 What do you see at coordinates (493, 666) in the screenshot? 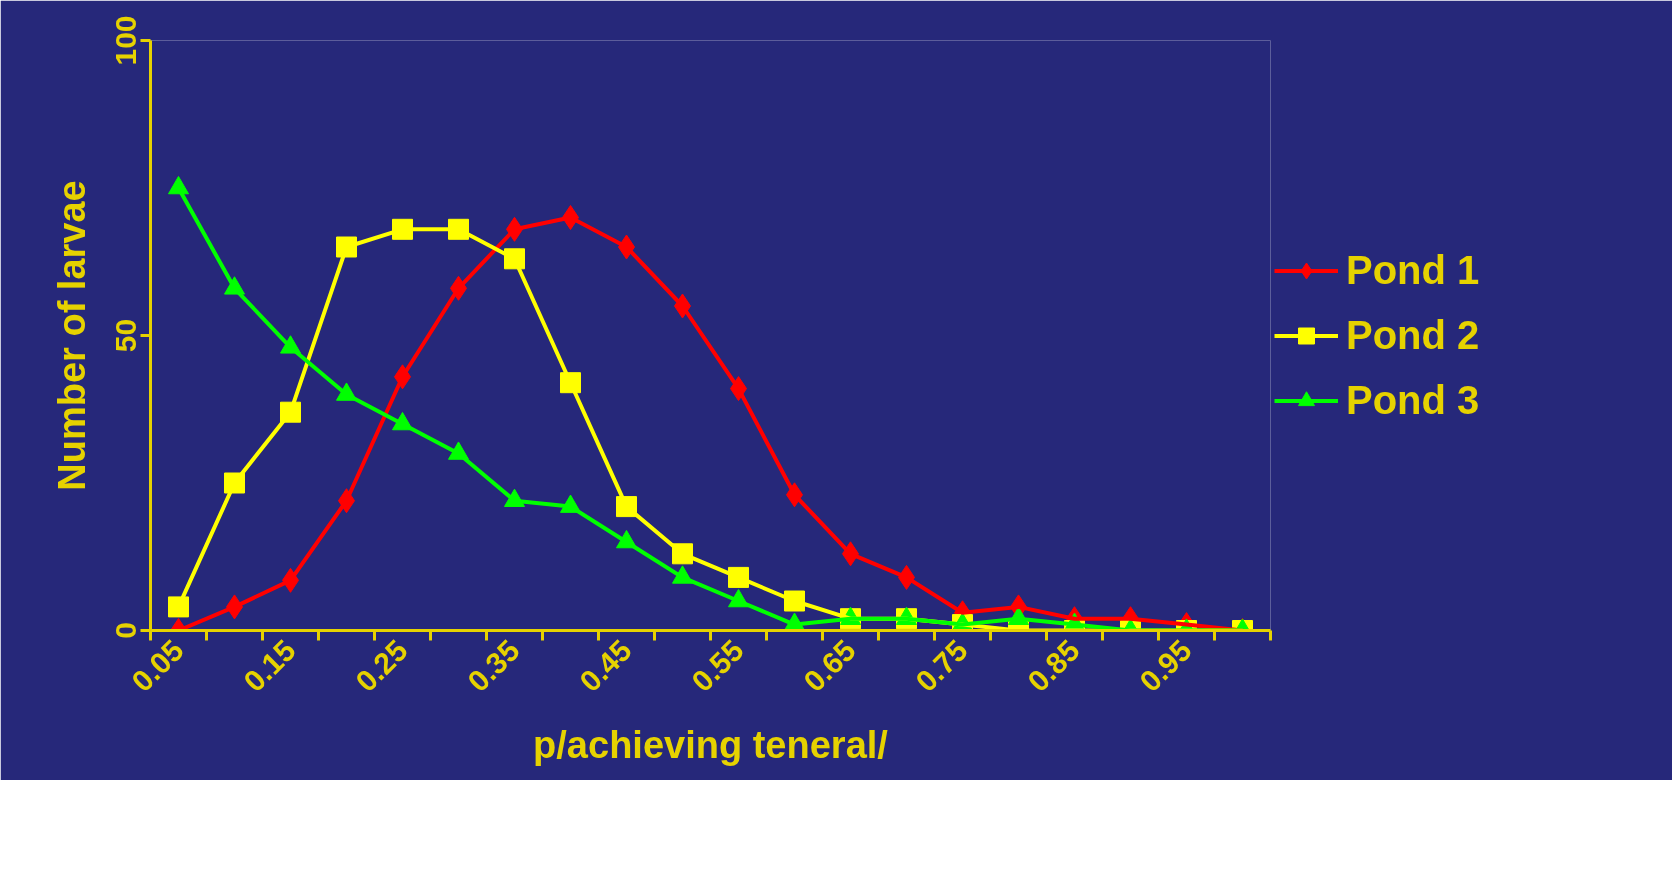
I see `x-tick-label: 0.35` at bounding box center [493, 666].